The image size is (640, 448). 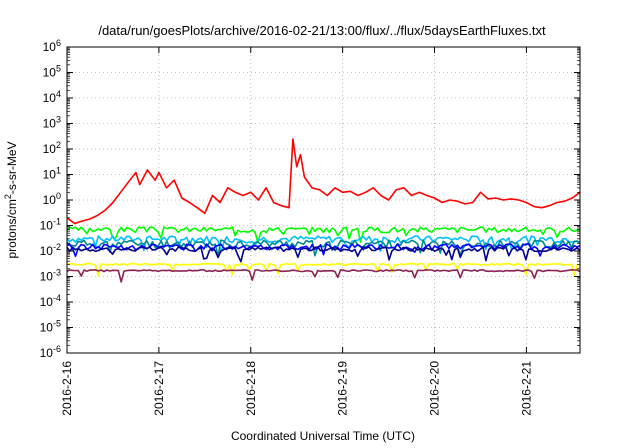 I want to click on x-axis-label: Coordinated Universal Time (UTC), so click(x=323, y=436).